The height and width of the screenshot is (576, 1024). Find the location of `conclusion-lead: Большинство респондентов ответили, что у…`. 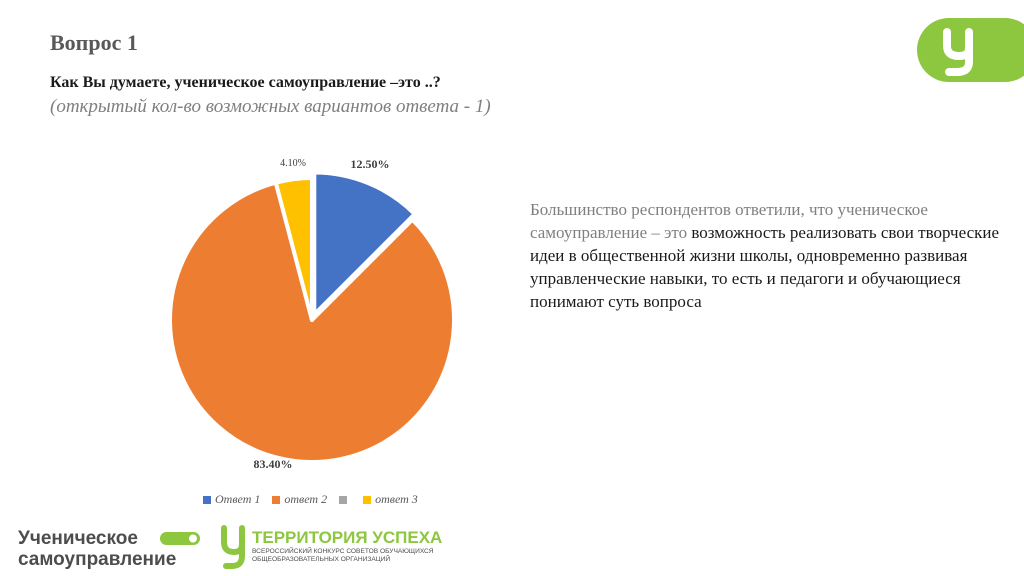

conclusion-lead: Большинство респондентов ответили, что у… is located at coordinates (729, 221).